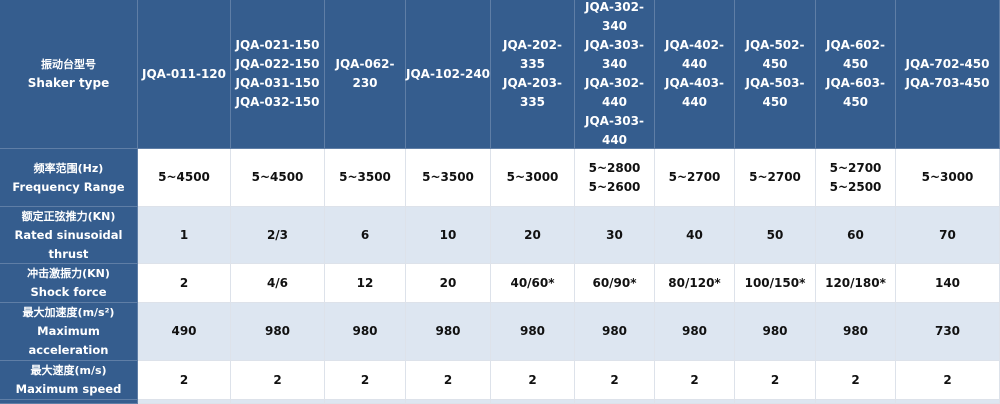 This screenshot has height=404, width=1000. What do you see at coordinates (68, 216) in the screenshot?
I see `row-label-zh: 额定正弦推力(KN)` at bounding box center [68, 216].